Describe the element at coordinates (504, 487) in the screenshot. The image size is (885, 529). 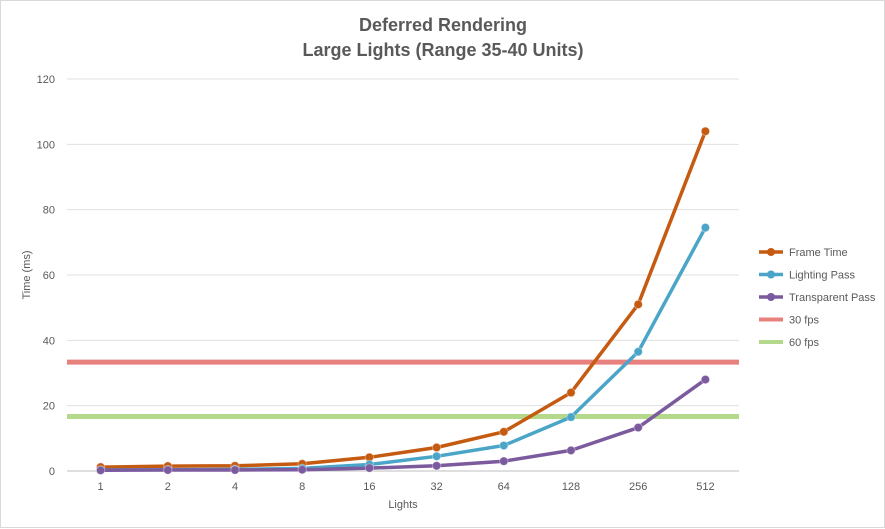
I see `x-tick-label: 64` at that location.